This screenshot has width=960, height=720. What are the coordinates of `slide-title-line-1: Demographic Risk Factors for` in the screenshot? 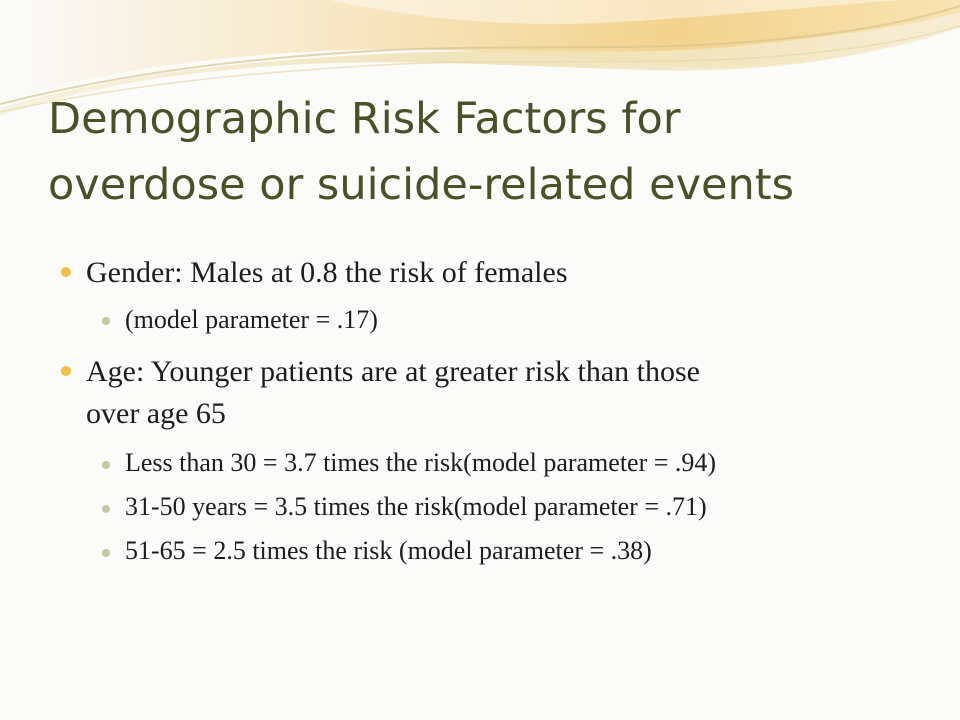 It's located at (364, 119).